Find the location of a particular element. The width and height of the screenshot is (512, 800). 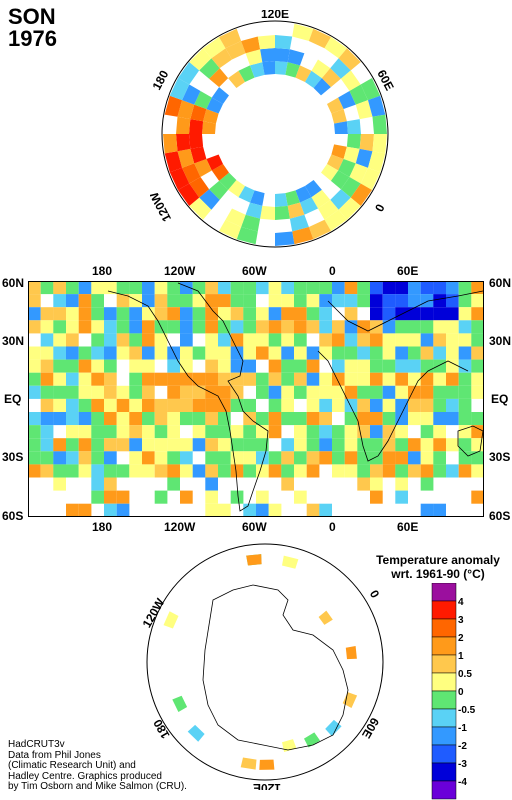

left-y-label-eq: EQ is located at coordinates (13, 399).